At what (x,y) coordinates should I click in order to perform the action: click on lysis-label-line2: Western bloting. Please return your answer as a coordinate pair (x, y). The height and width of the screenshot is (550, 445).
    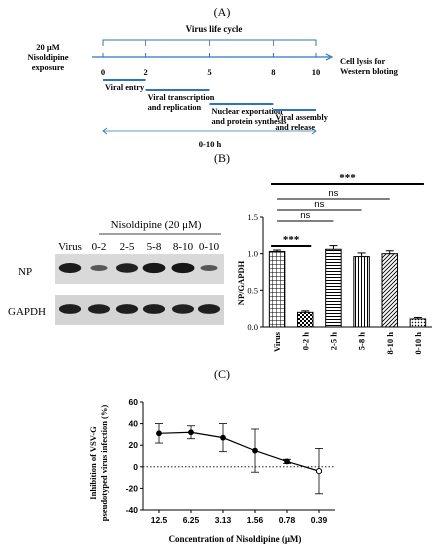
    Looking at the image, I should click on (369, 71).